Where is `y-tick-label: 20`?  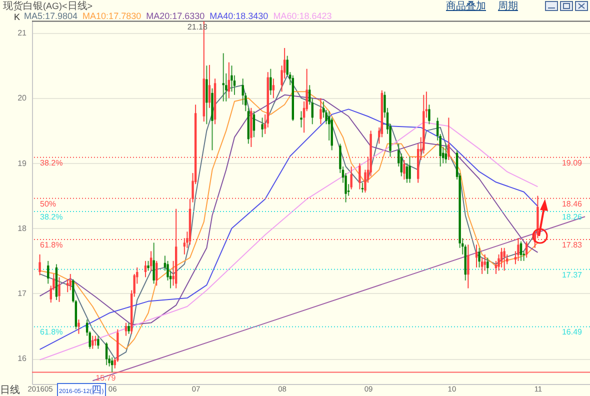
y-tick-label: 20 is located at coordinates (23, 98).